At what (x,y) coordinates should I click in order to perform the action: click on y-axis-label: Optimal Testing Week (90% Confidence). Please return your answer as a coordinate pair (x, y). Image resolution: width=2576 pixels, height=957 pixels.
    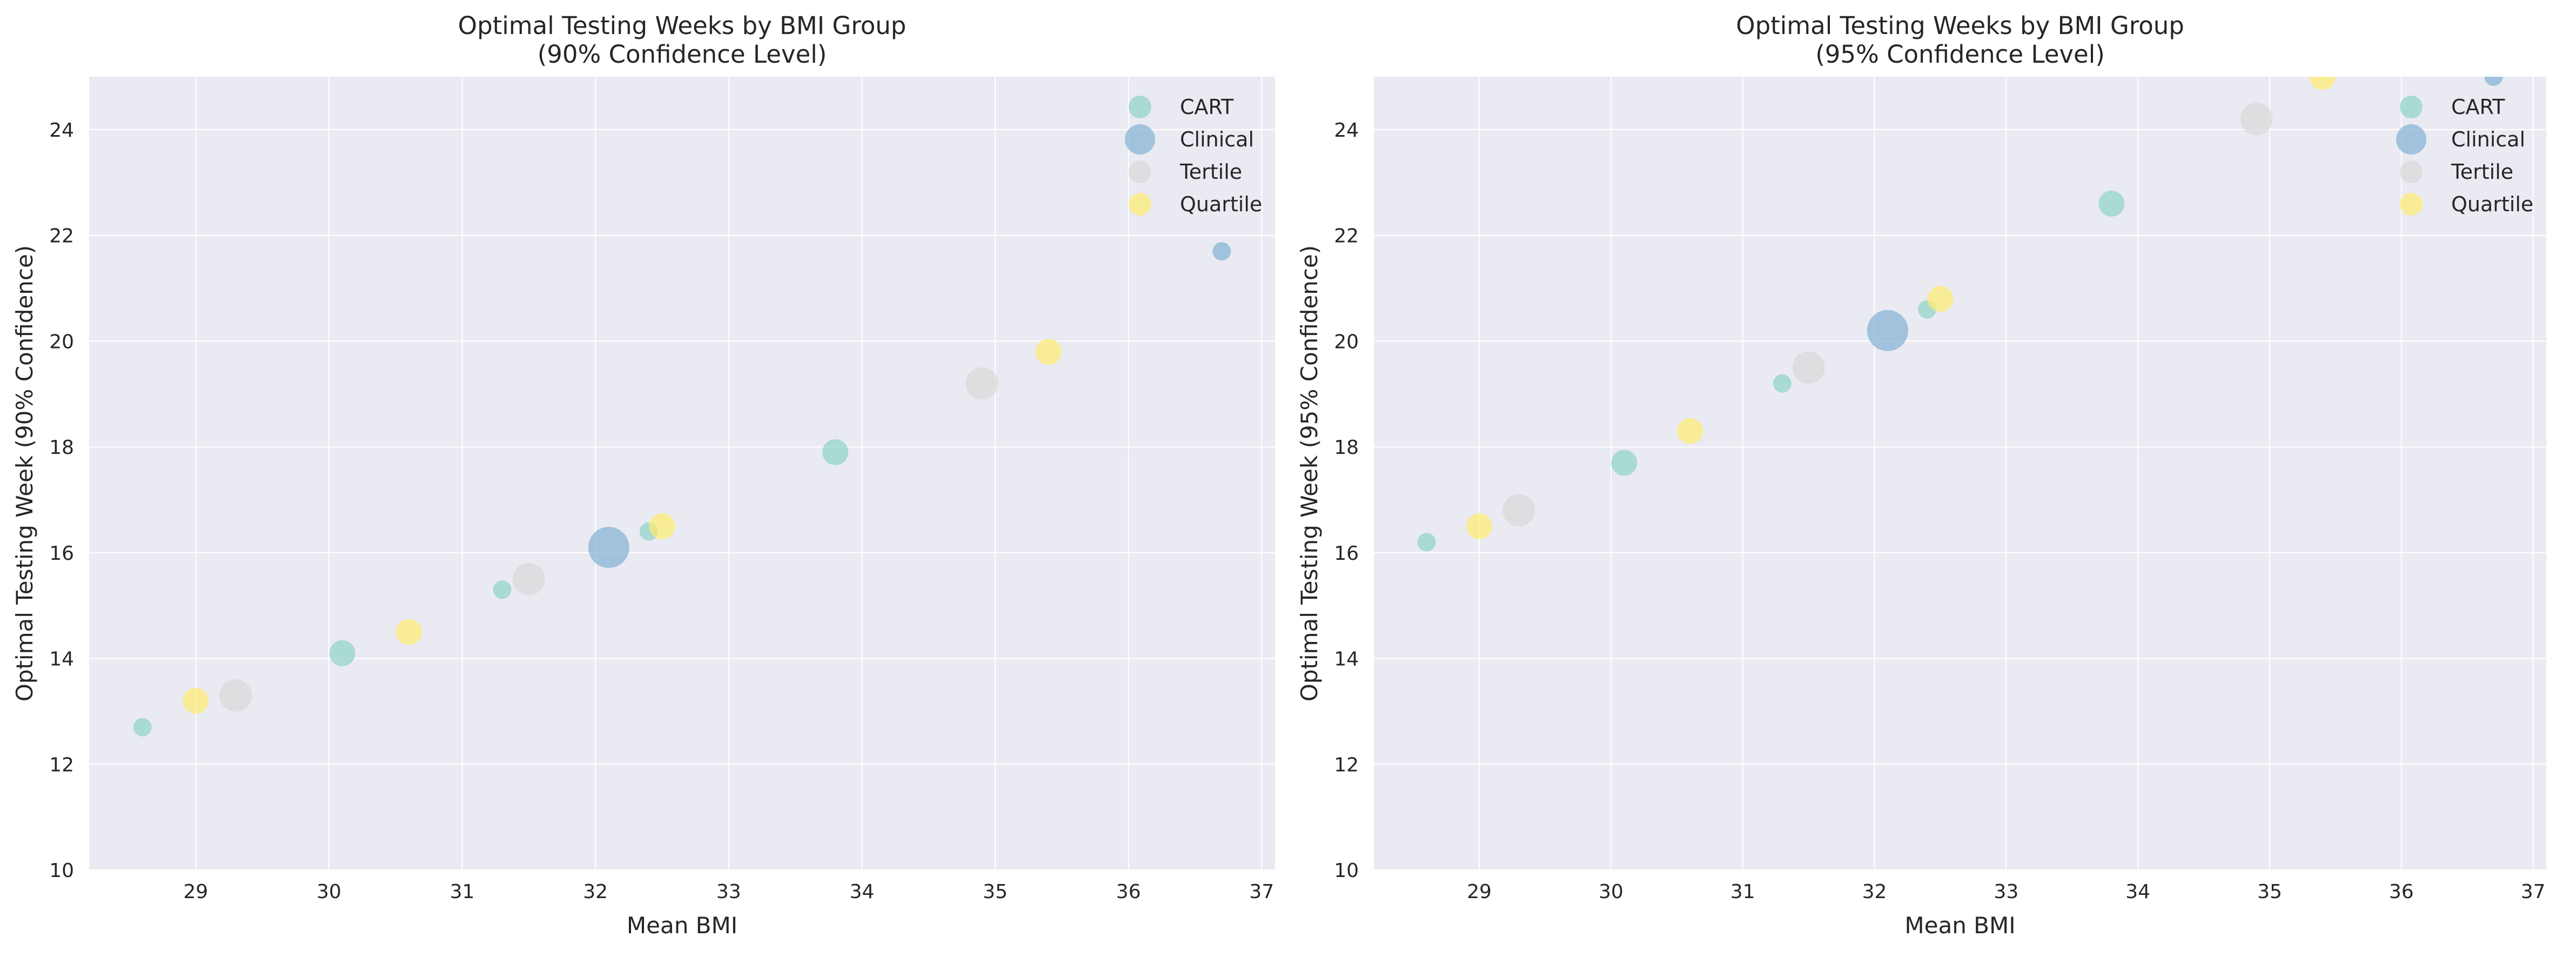
    Looking at the image, I should click on (25, 473).